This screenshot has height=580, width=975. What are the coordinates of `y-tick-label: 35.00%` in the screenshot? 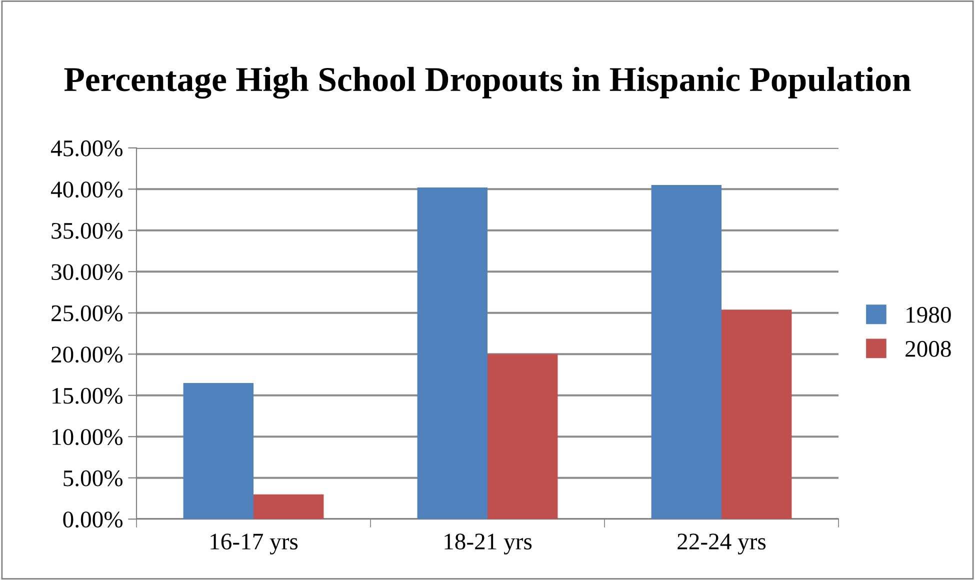 It's located at (87, 230).